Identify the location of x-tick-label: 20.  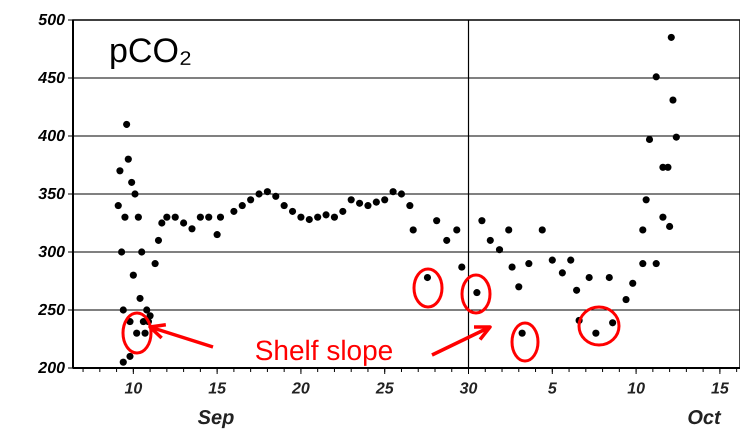
(300, 389).